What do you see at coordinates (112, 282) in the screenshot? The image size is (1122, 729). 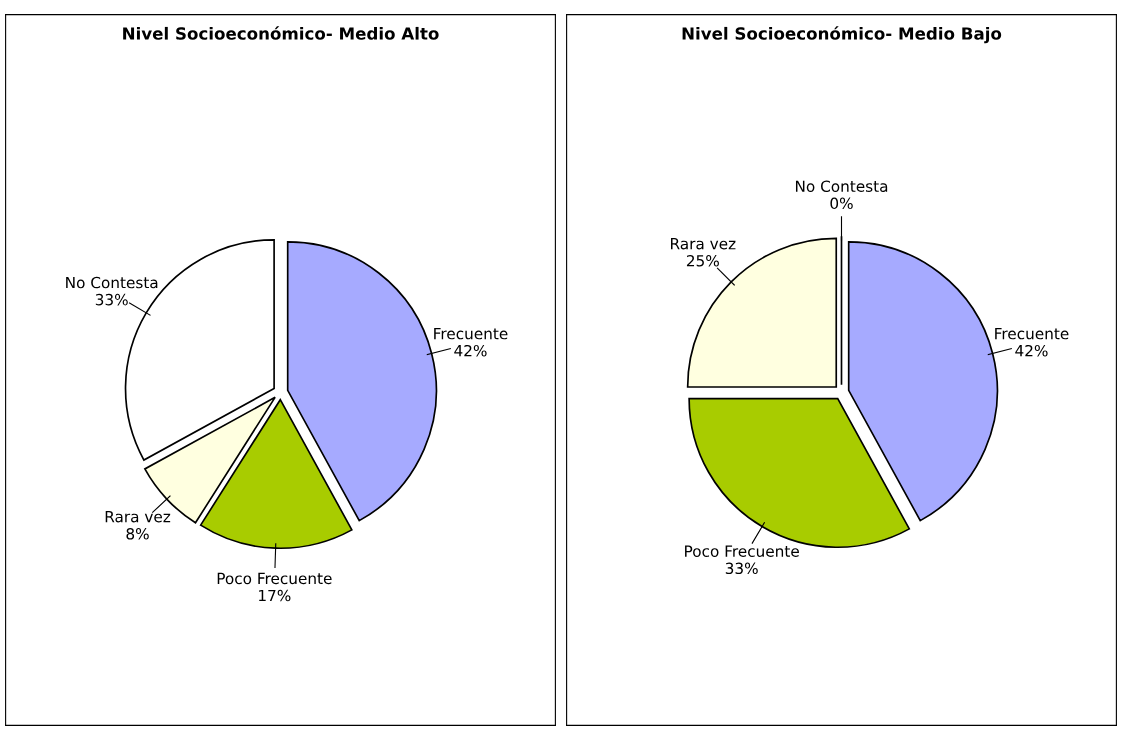 I see `slice-label: No Contesta` at bounding box center [112, 282].